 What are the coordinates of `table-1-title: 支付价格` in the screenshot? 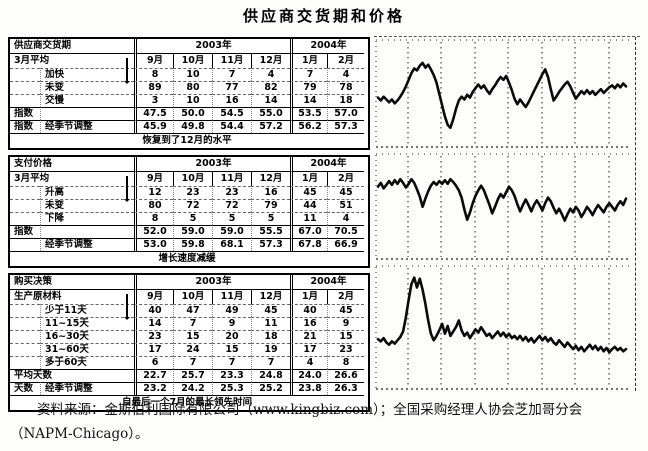 It's located at (33, 163).